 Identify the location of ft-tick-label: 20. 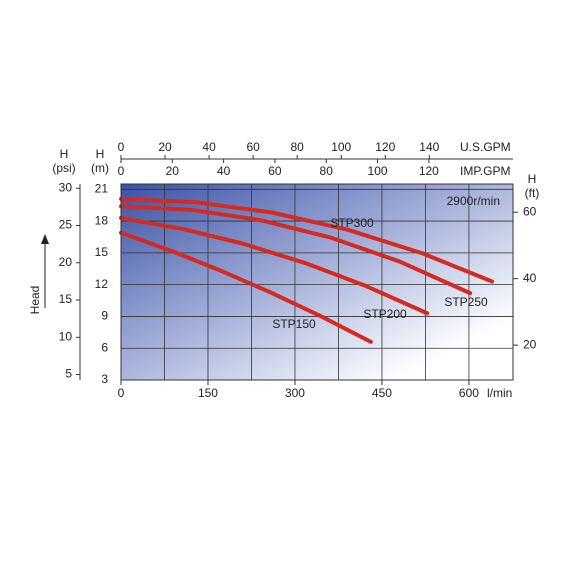
(530, 344).